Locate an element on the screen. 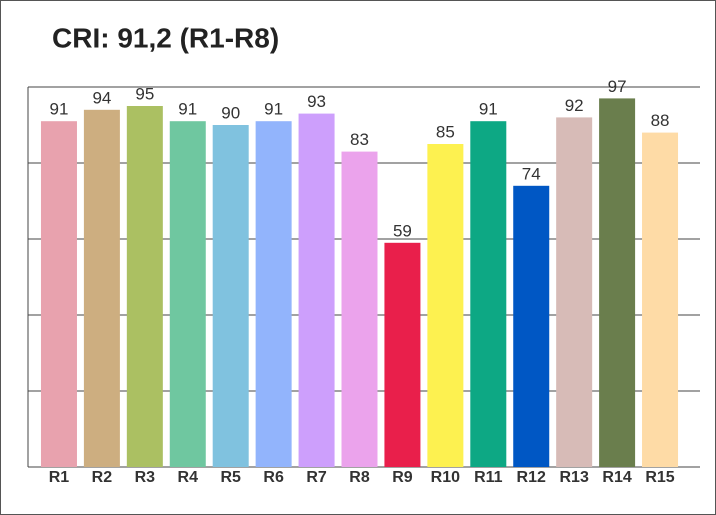 Image resolution: width=716 pixels, height=515 pixels. data-label: 83 is located at coordinates (359, 139).